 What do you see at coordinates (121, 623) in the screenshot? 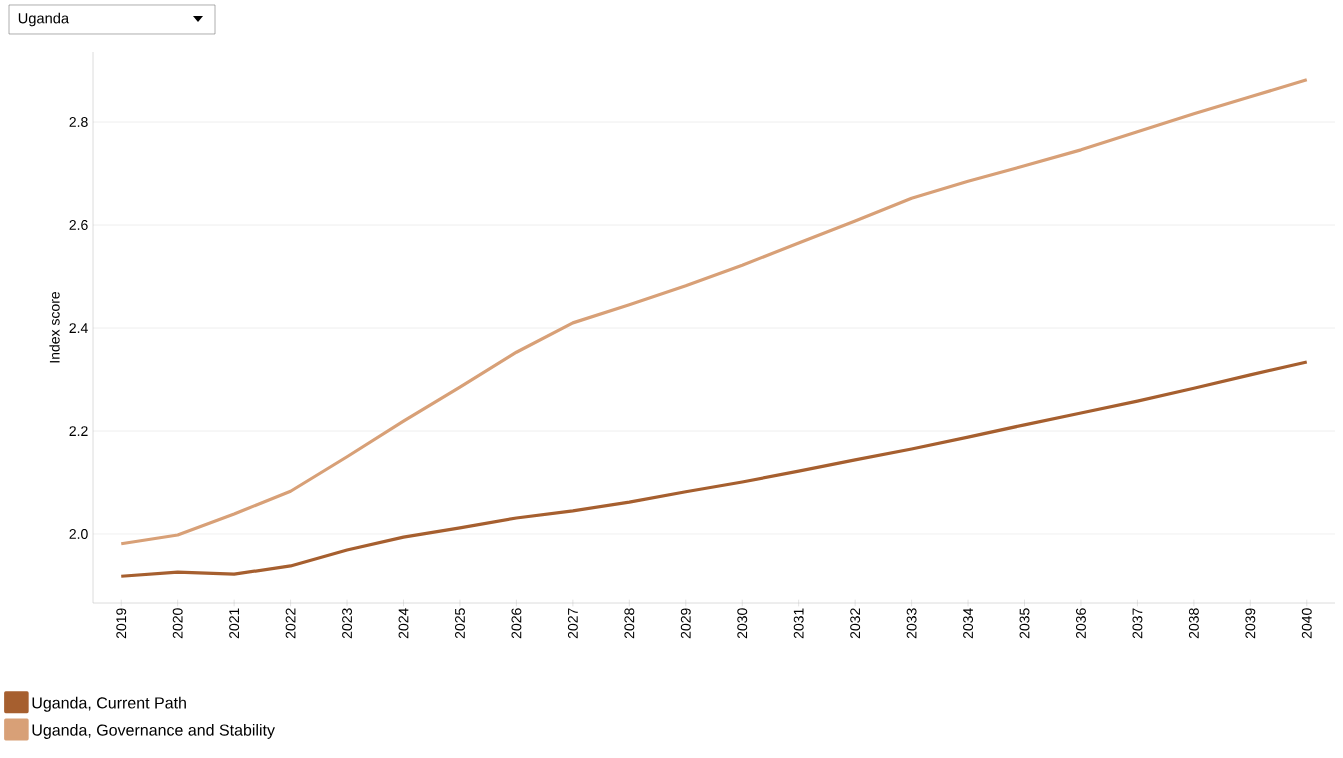
I see `x-tick-label: 2019` at bounding box center [121, 623].